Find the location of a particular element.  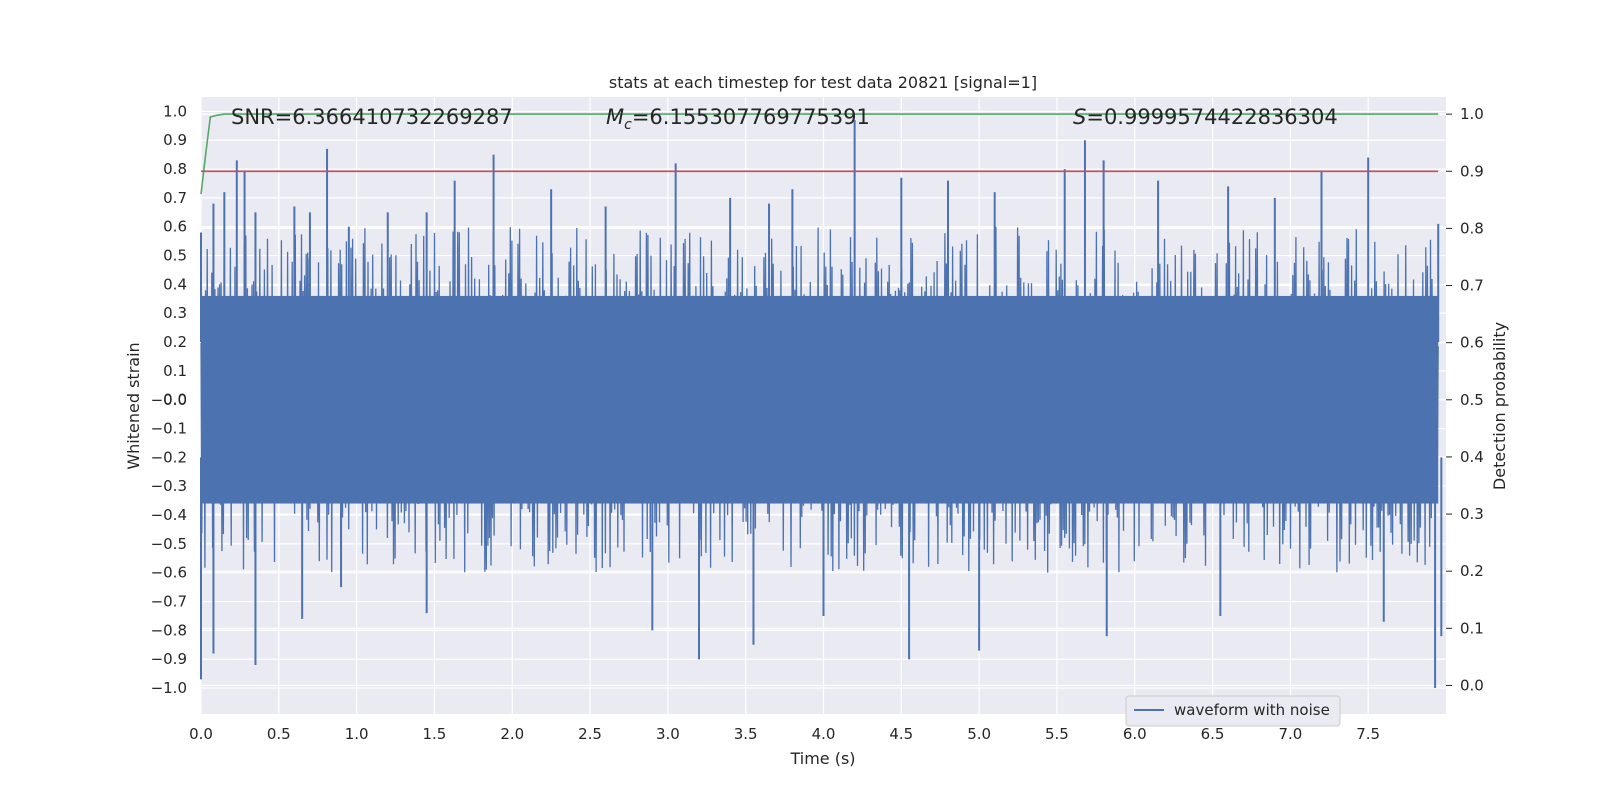

y-tick-label: 0.9 is located at coordinates (175, 140).